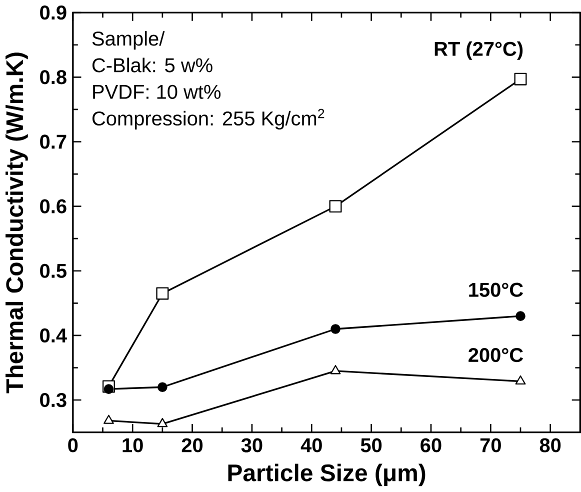 The image size is (581, 492). I want to click on x-tick-label: 10, so click(132, 445).